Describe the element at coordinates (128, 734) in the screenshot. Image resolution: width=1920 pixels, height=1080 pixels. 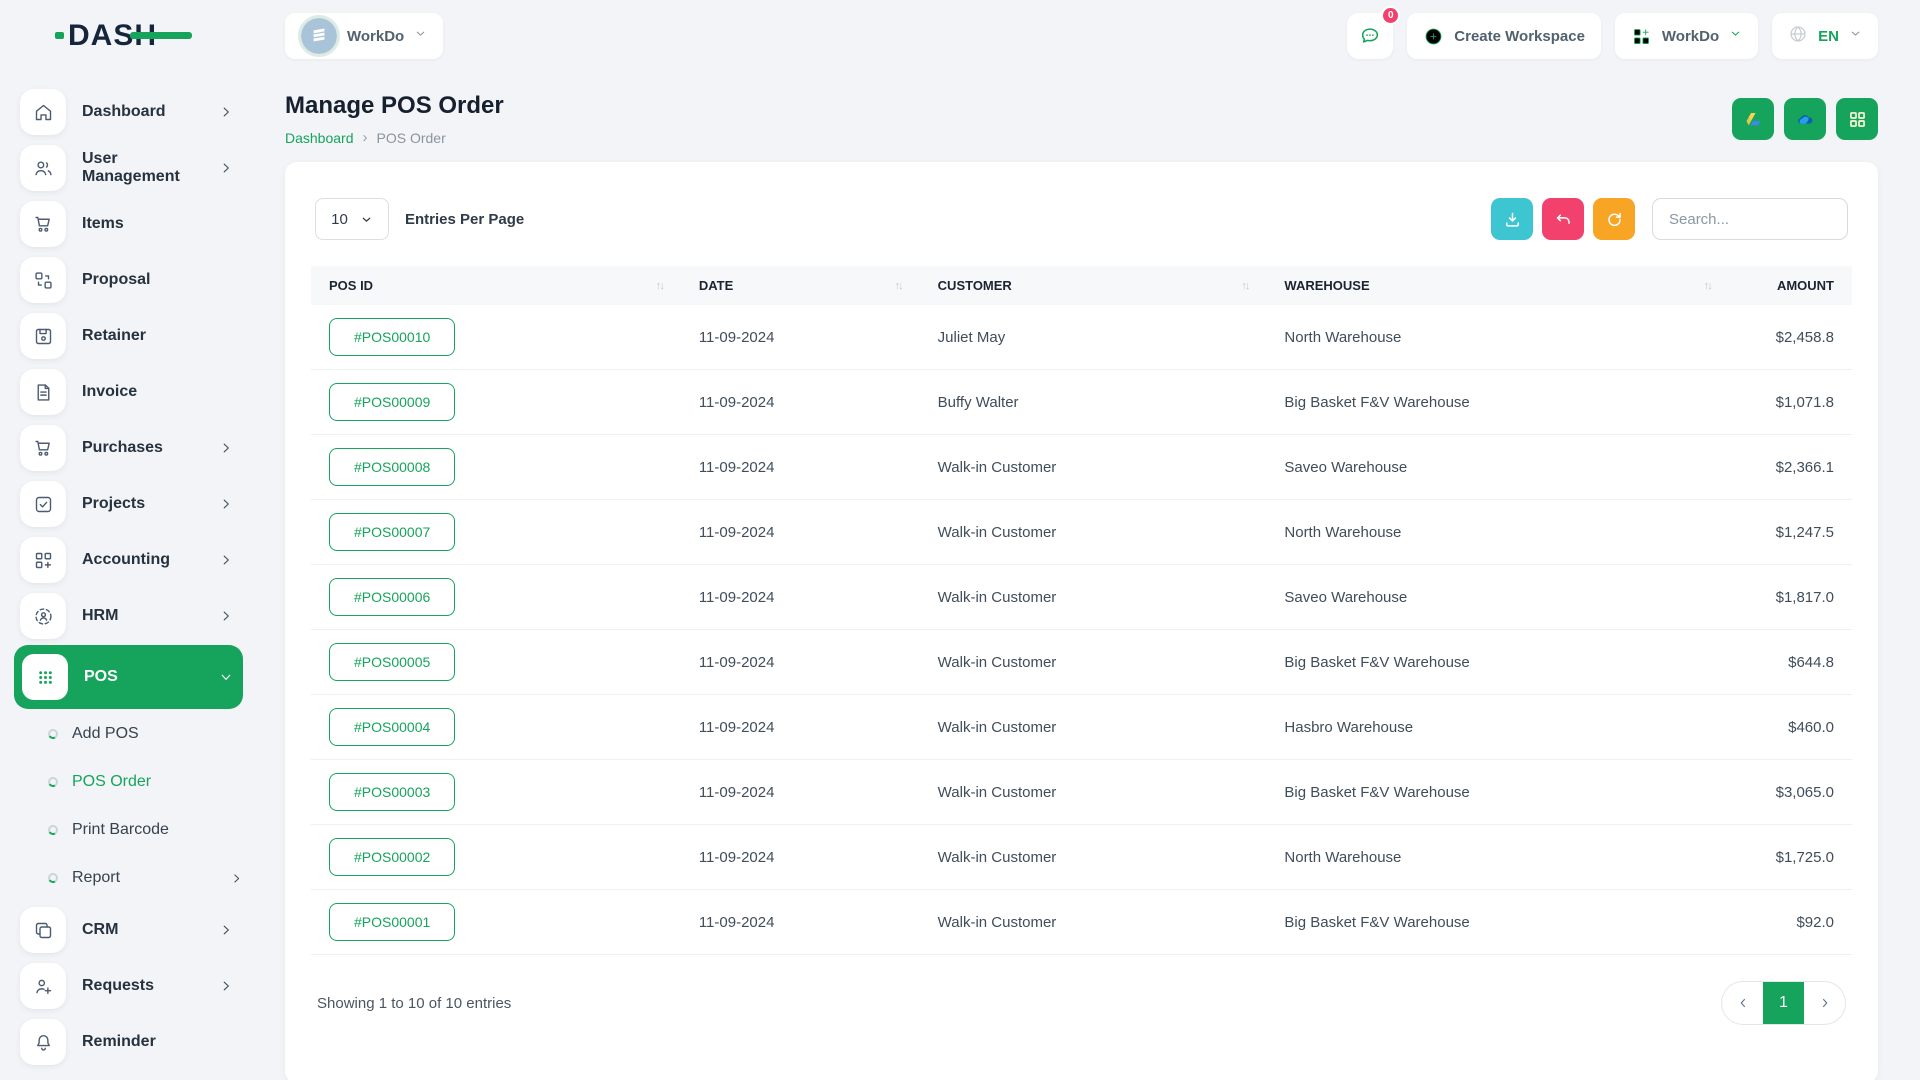
I see `sidebar-subitem-add-pos: Add POS` at that location.